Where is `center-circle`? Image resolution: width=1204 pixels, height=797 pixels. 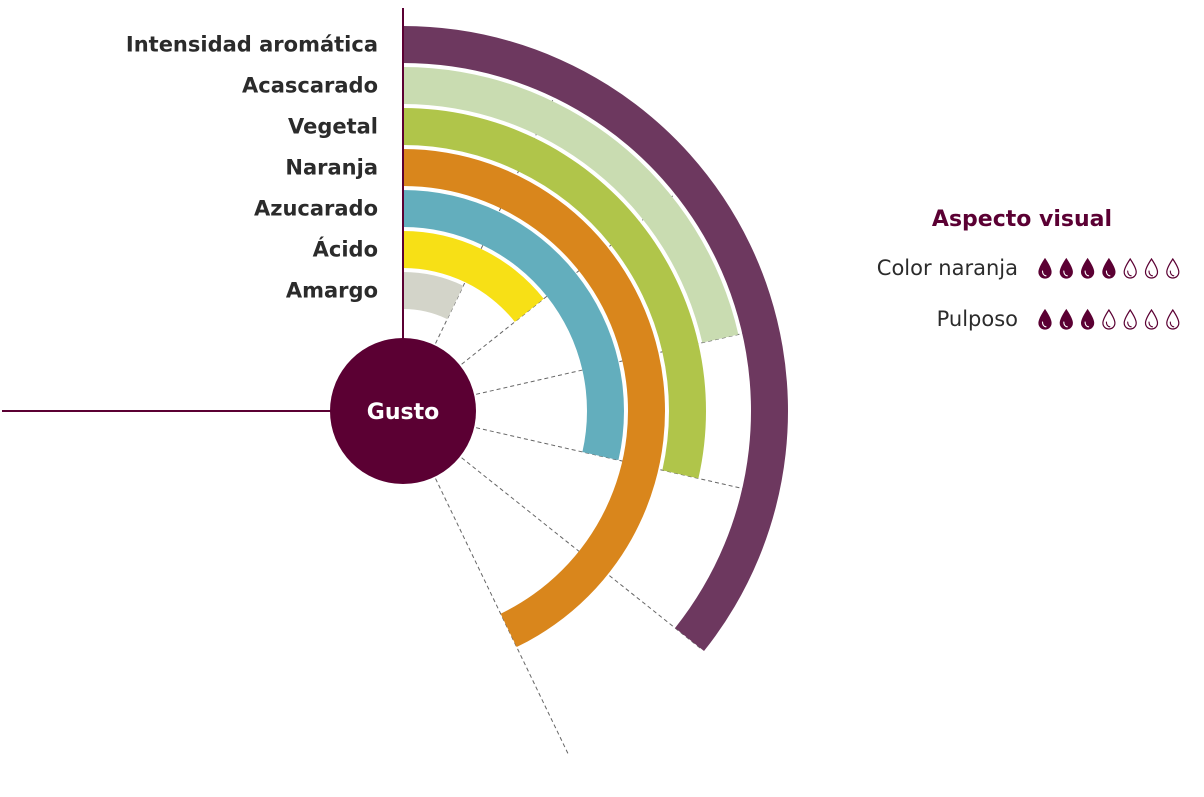 center-circle is located at coordinates (403, 411).